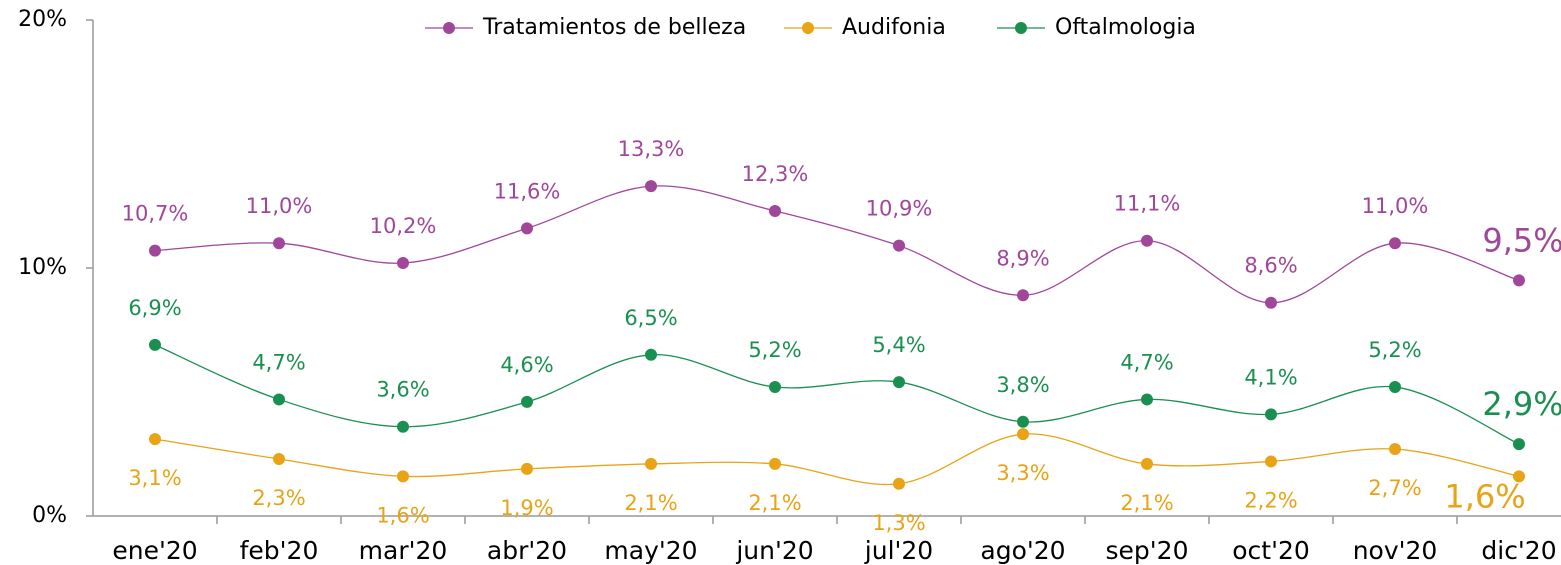 The image size is (1561, 565). I want to click on data-label: 4,6%, so click(526, 365).